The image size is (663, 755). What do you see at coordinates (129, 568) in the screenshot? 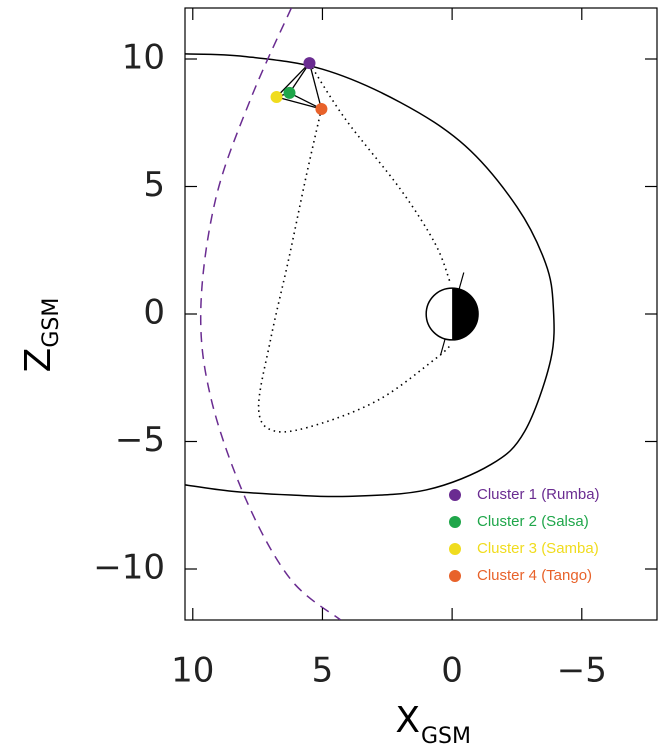
I see `y-tick-label: −10` at bounding box center [129, 568].